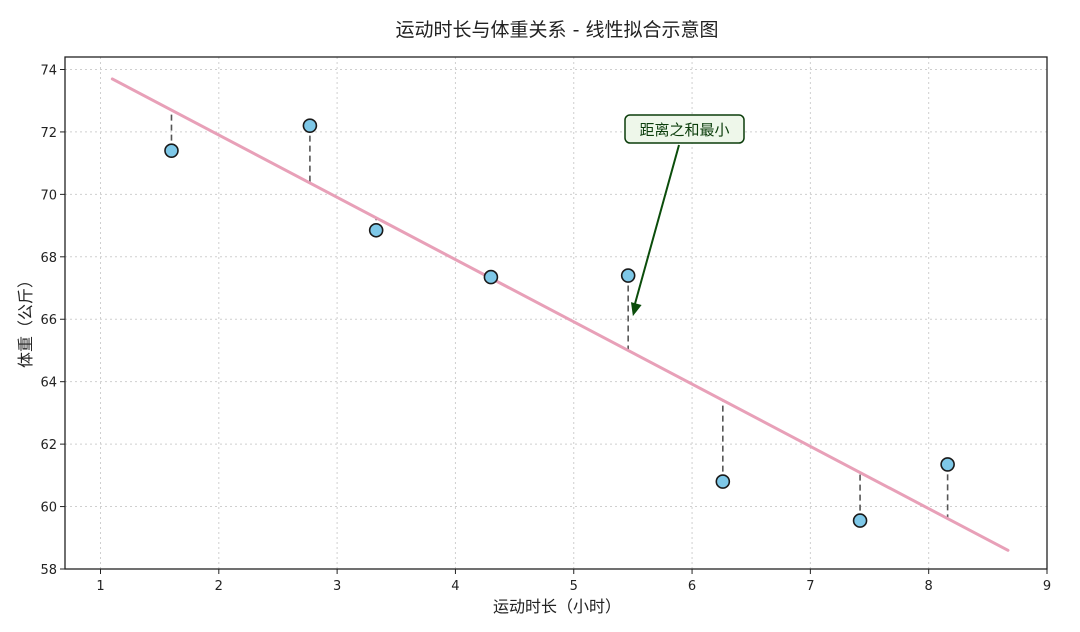  What do you see at coordinates (48, 445) in the screenshot?
I see `y-tick-label: 62` at bounding box center [48, 445].